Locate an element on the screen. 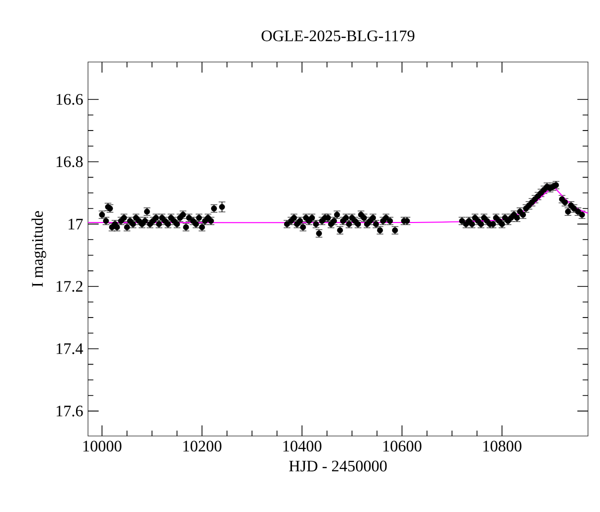  x-tick-label: 10200 is located at coordinates (202, 446).